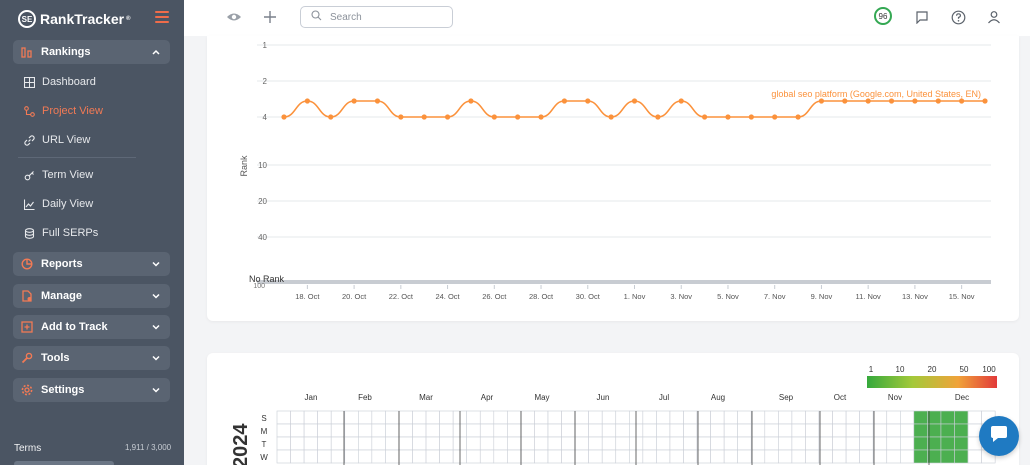  Describe the element at coordinates (98, 175) in the screenshot. I see `sidebar-item-term-view: Term View` at that location.